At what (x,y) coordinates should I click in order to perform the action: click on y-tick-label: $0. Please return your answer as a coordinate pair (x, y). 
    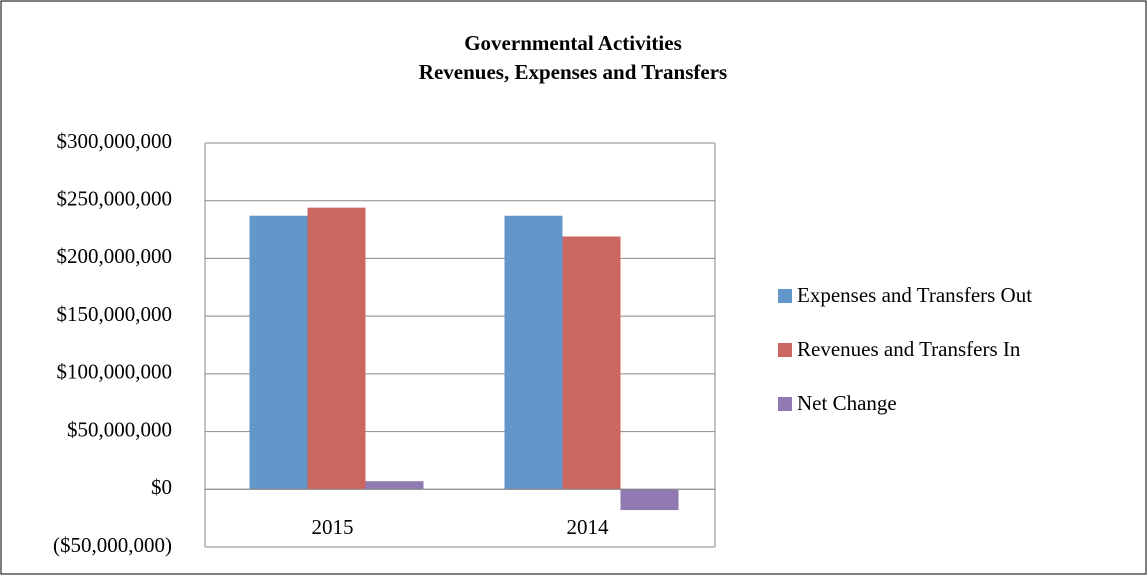
    Looking at the image, I should click on (161, 487).